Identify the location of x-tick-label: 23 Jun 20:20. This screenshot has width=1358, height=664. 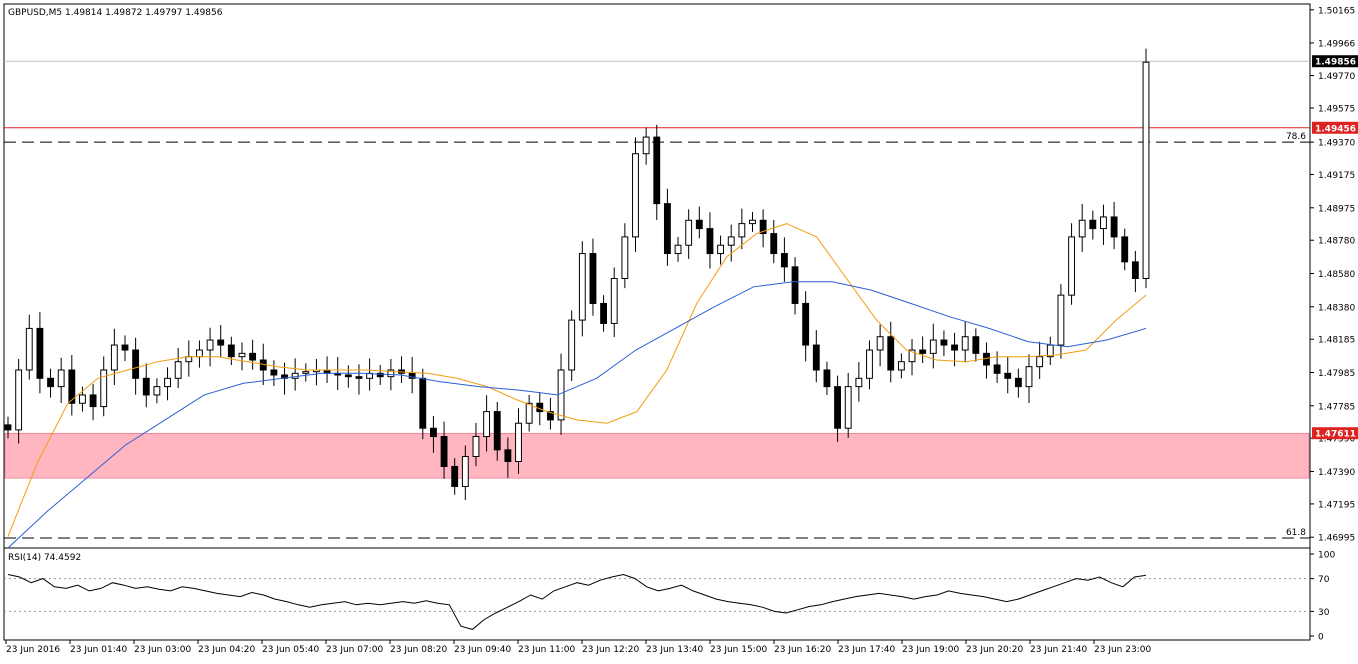
(994, 650).